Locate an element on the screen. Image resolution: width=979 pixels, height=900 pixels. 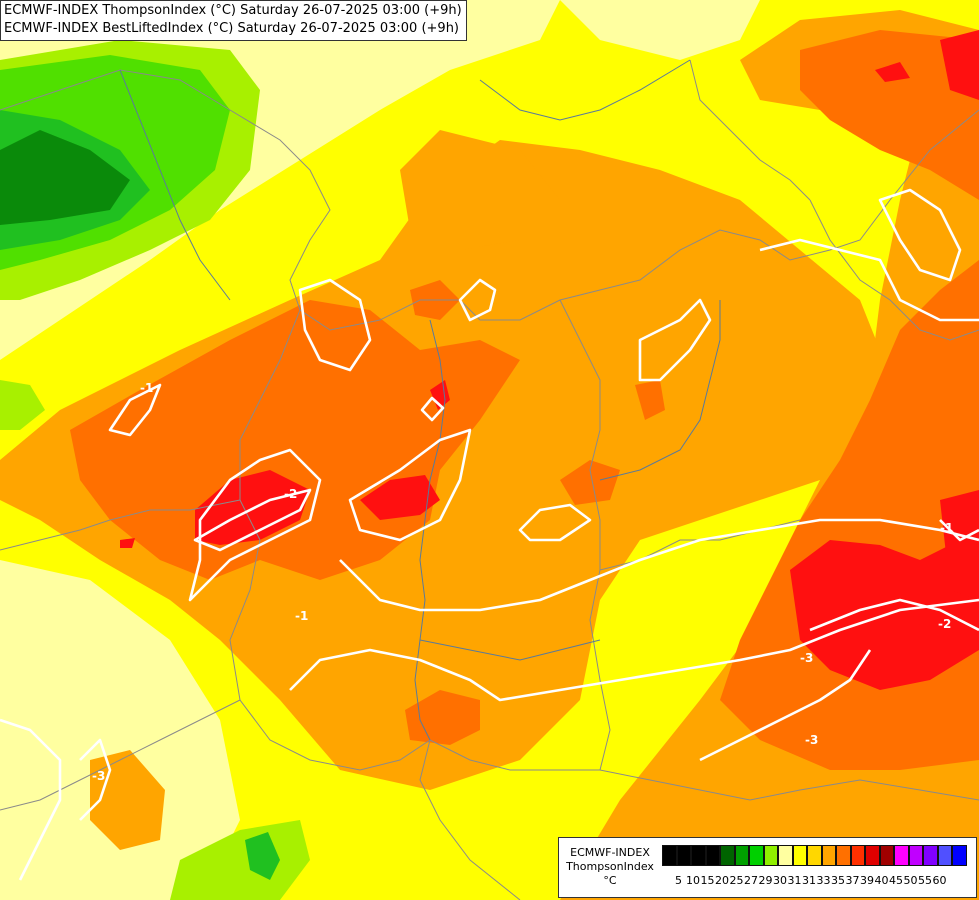
legend-tick-label: 40 is located at coordinates (881, 880).